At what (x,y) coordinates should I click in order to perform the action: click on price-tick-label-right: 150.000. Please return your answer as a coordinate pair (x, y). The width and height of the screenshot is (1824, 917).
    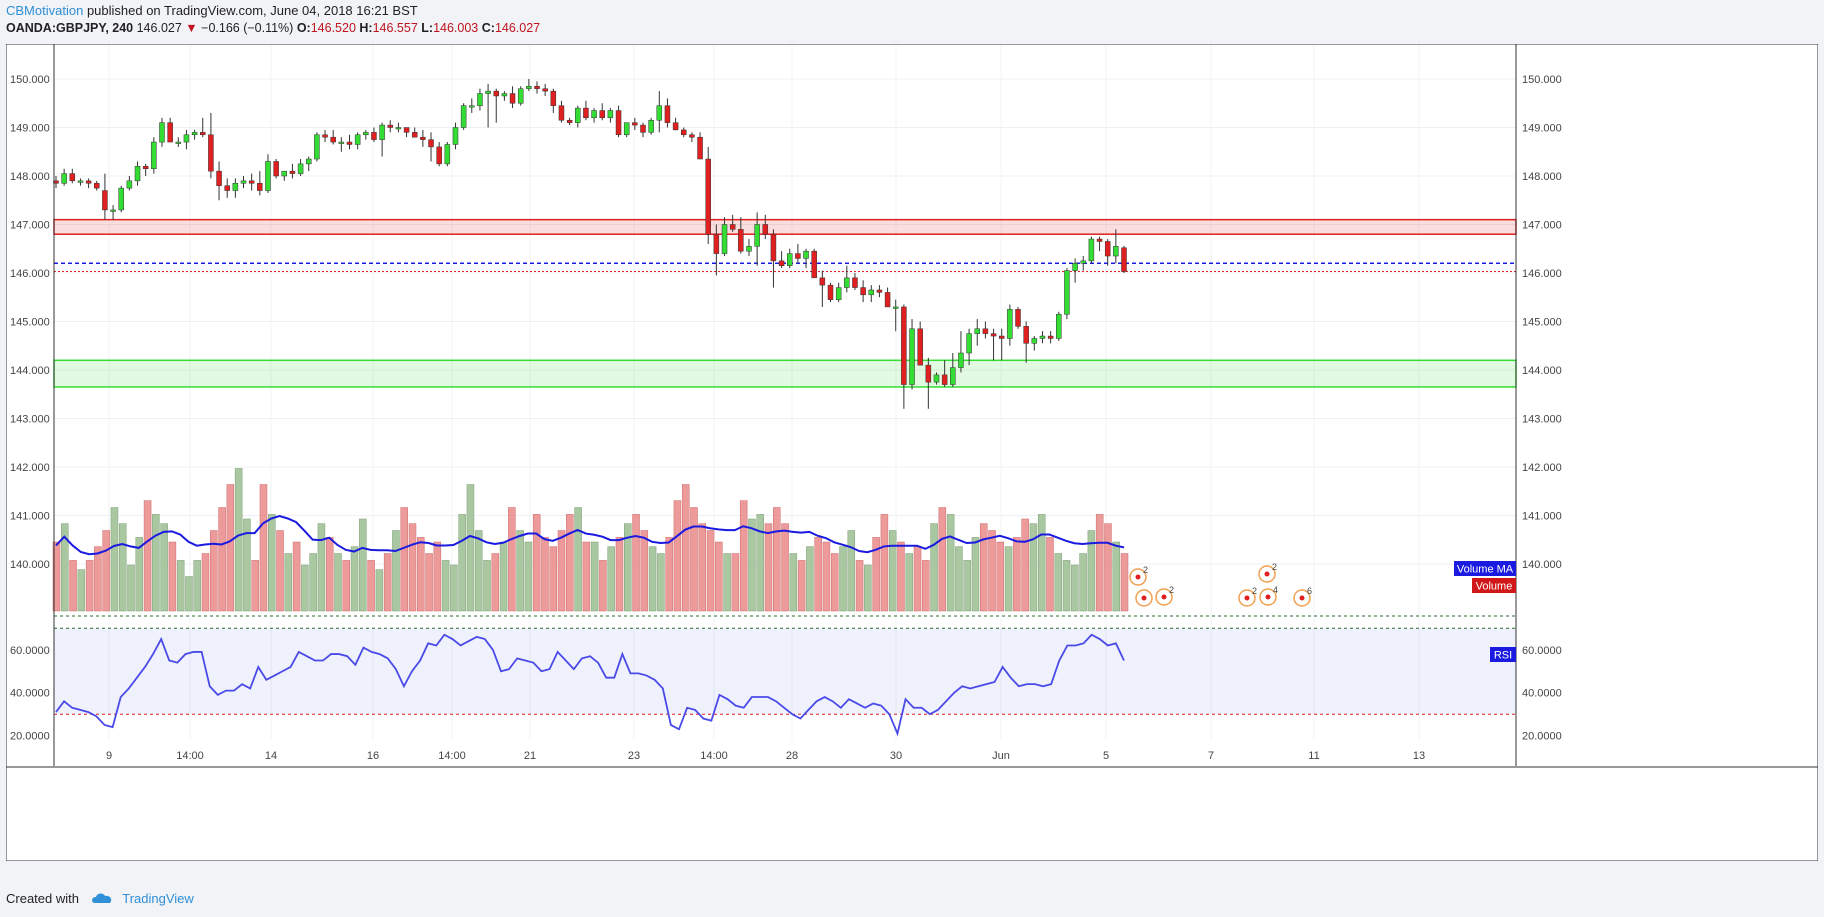
    Looking at the image, I should click on (1542, 80).